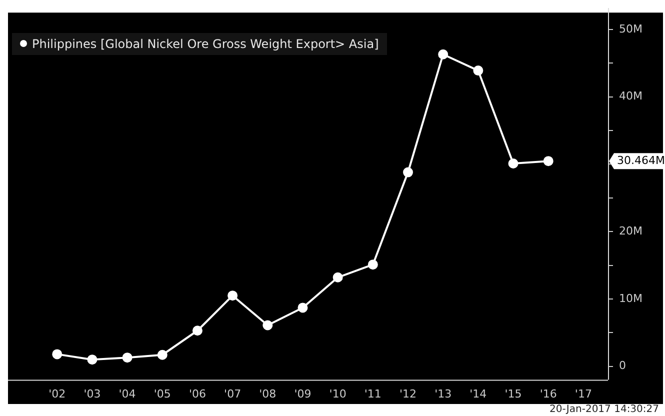 This screenshot has width=665, height=416. I want to click on y-tick-label: 0, so click(622, 365).